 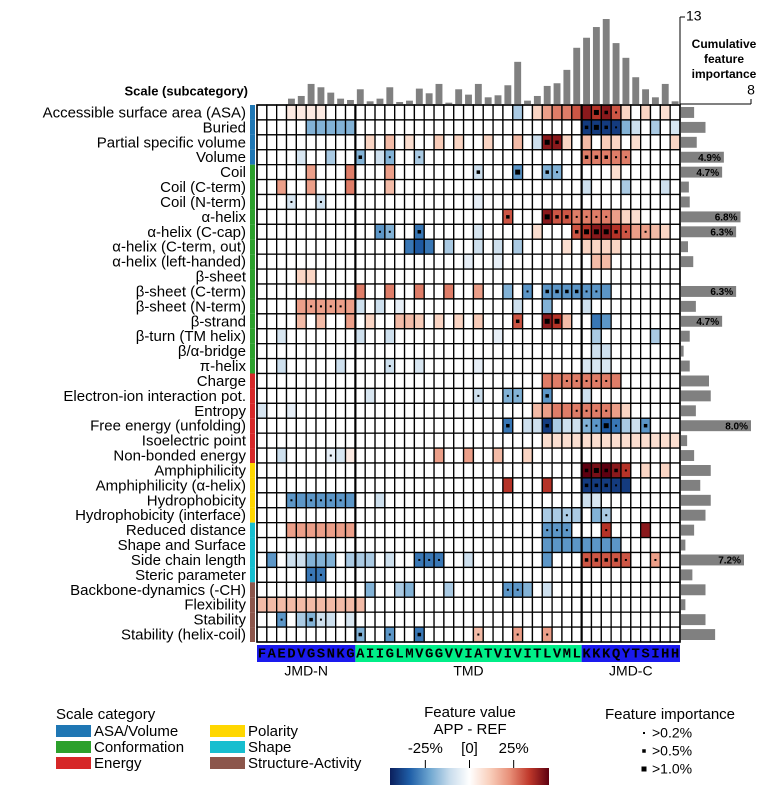 I want to click on residue-letter: T, so click(x=488, y=655).